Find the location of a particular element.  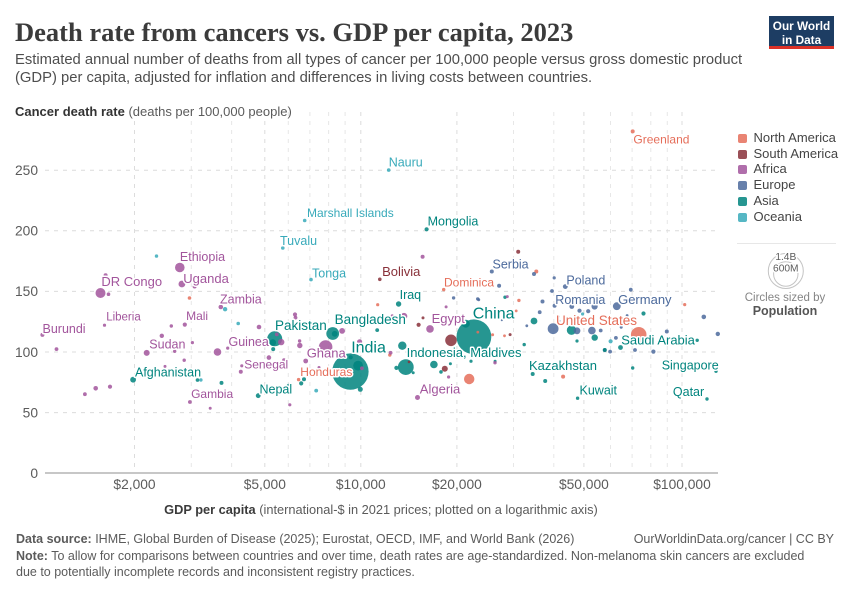

svg-text: Mali is located at coordinates (197, 316).